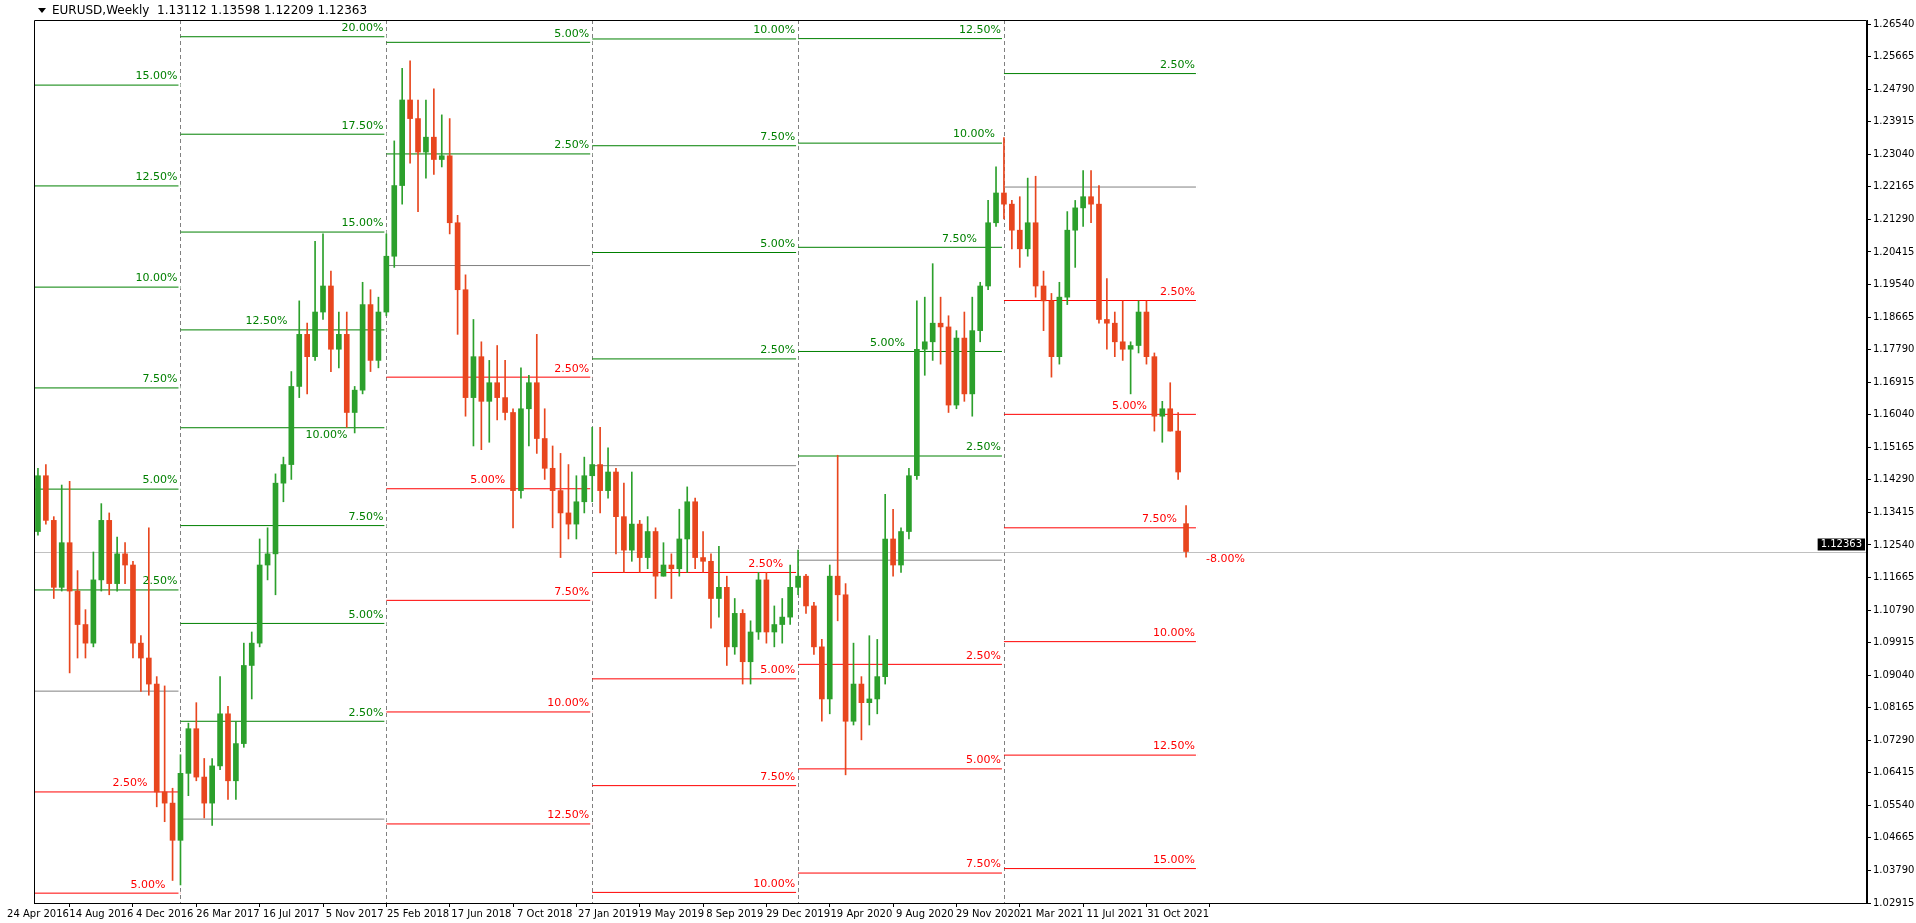 This screenshot has width=1916, height=923. What do you see at coordinates (1894, 414) in the screenshot?
I see `y-tick-label: 1.16040` at bounding box center [1894, 414].